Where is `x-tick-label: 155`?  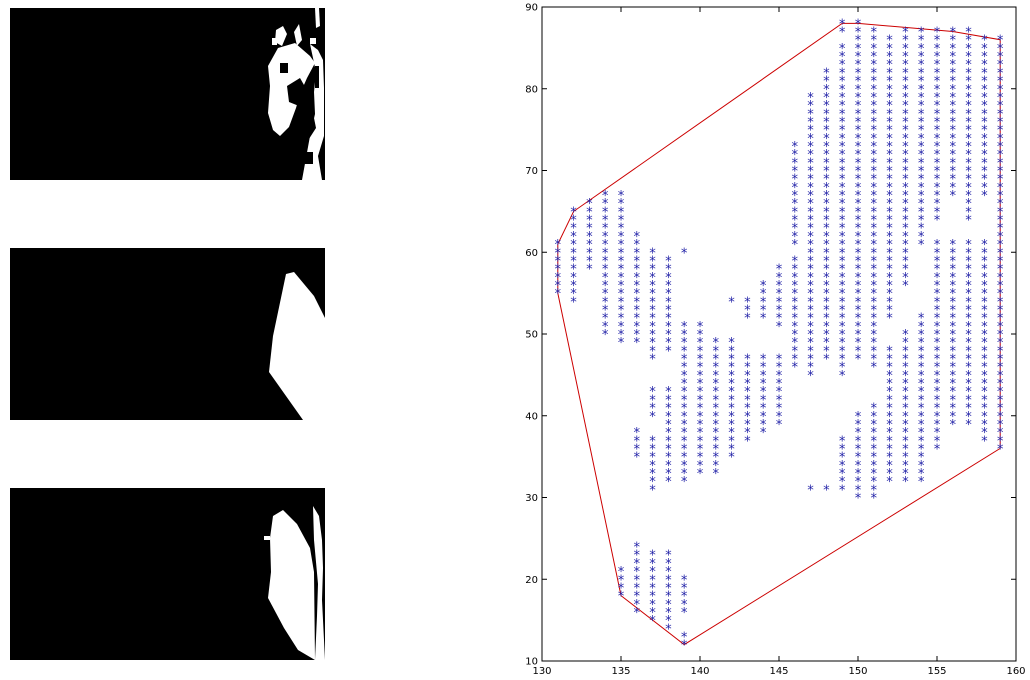
x-tick-label: 155 is located at coordinates (936, 671).